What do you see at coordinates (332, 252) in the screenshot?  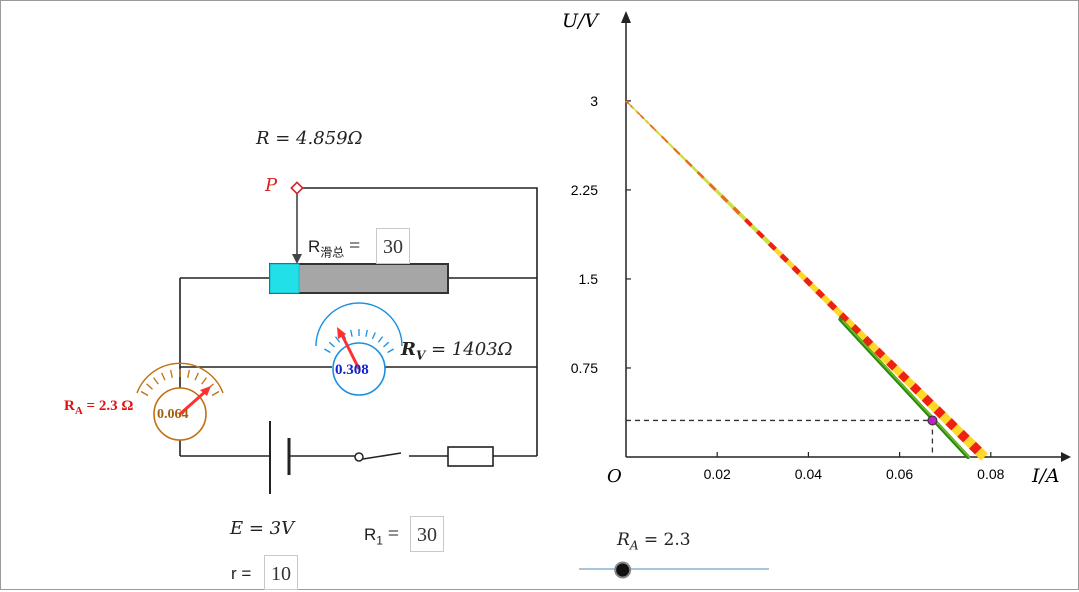 I see `rheostat-label-sub: 滑总` at bounding box center [332, 252].